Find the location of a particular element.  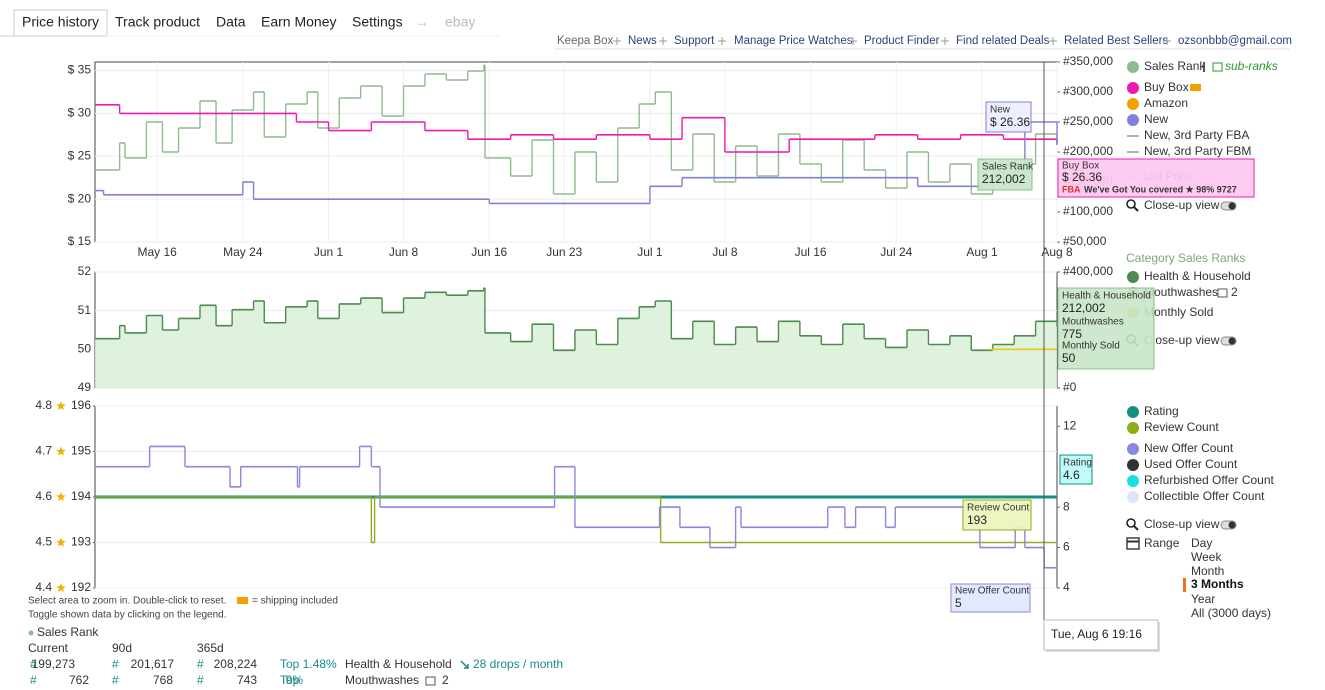

legend-entry: Sales Rank is located at coordinates (1175, 66).